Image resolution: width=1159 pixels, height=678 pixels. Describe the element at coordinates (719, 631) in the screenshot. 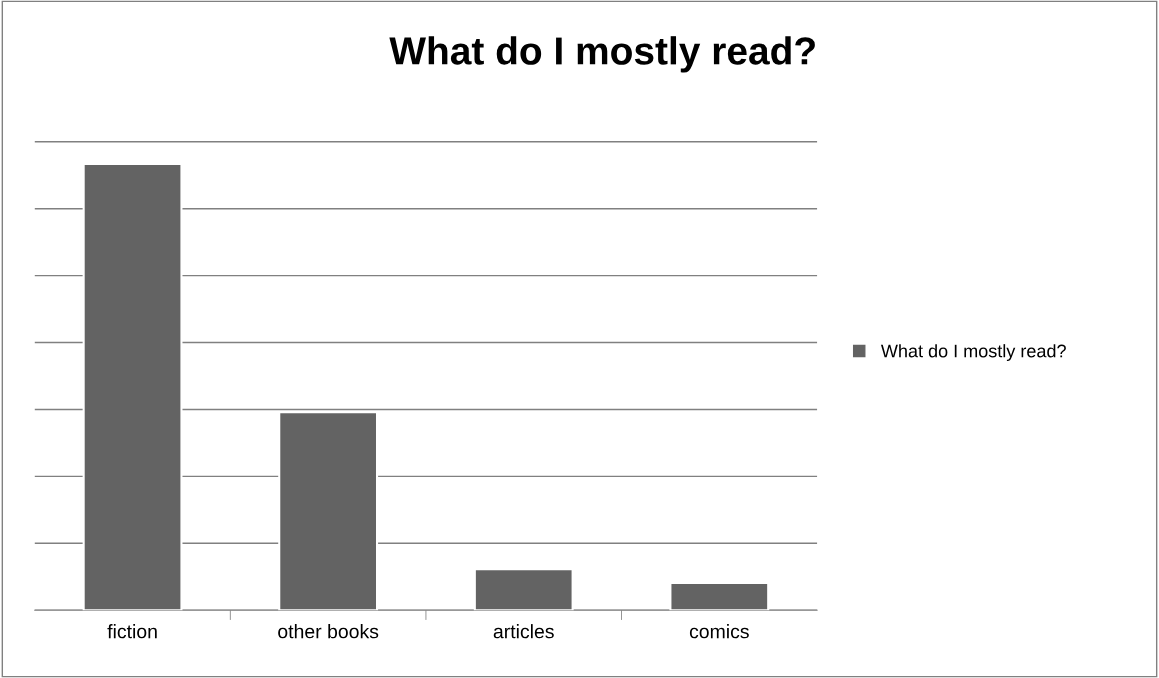

I see `x-tick-label: comics` at that location.